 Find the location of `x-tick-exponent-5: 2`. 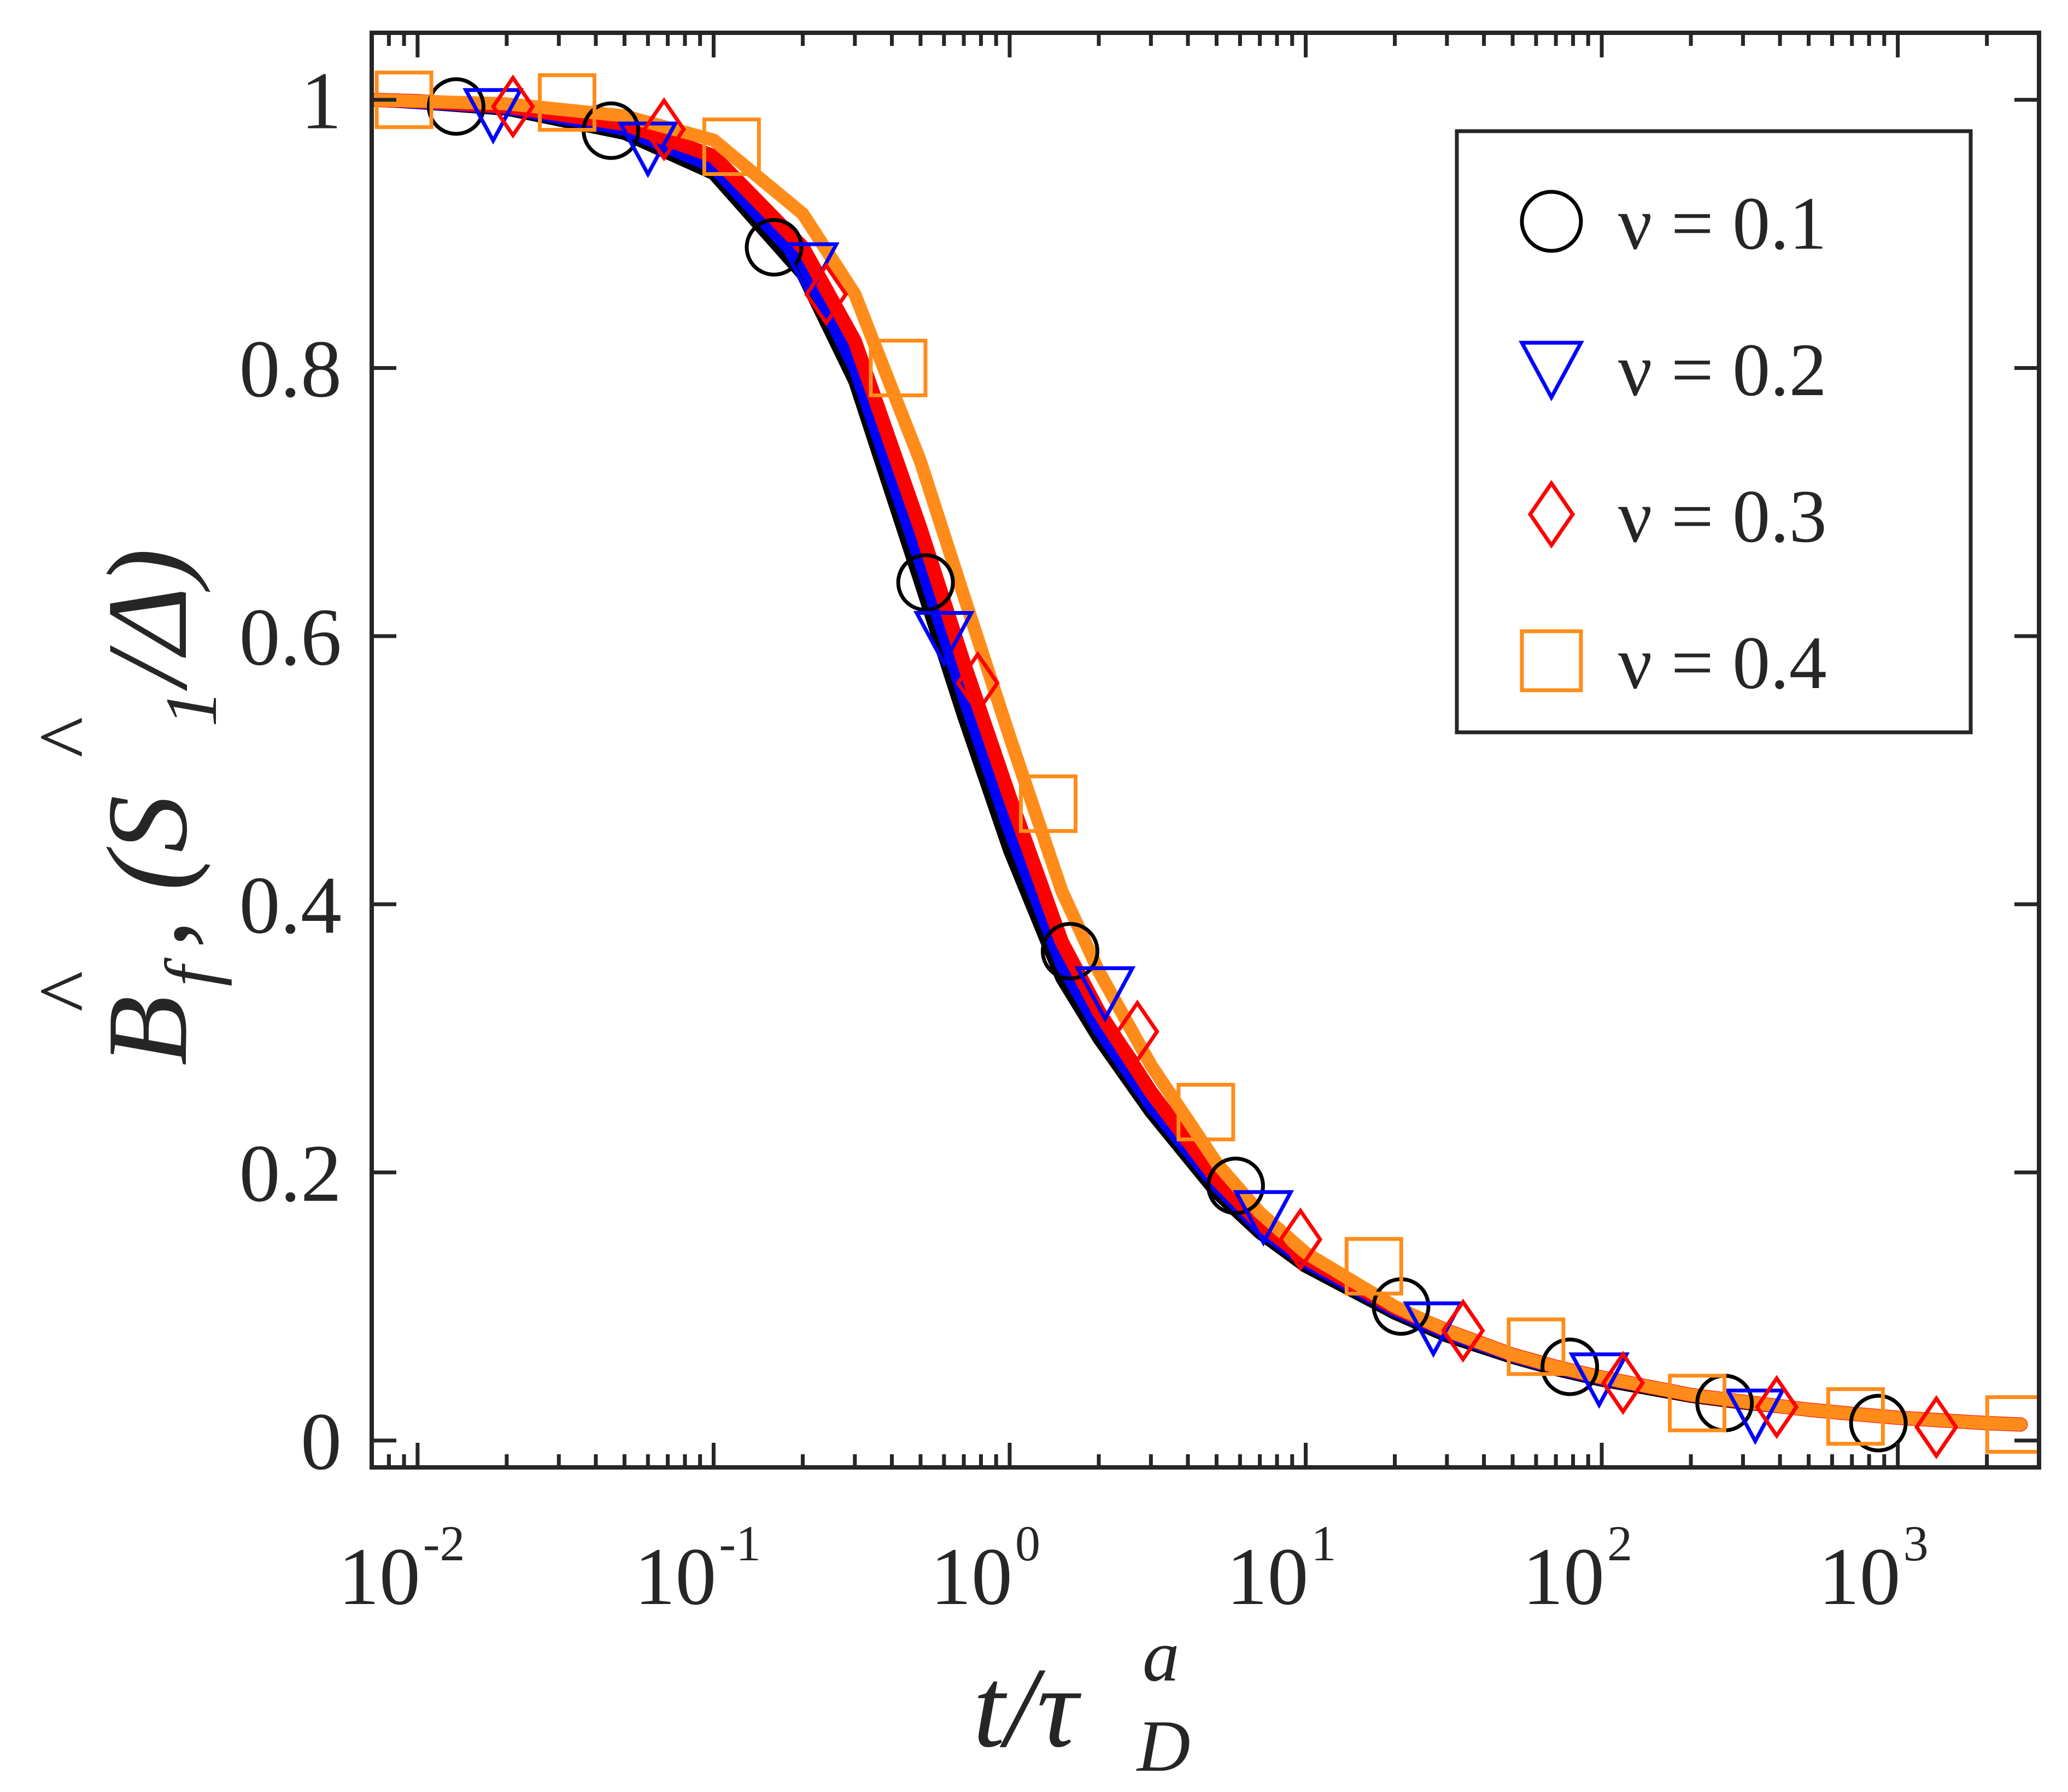

x-tick-exponent-5: 2 is located at coordinates (1619, 1543).